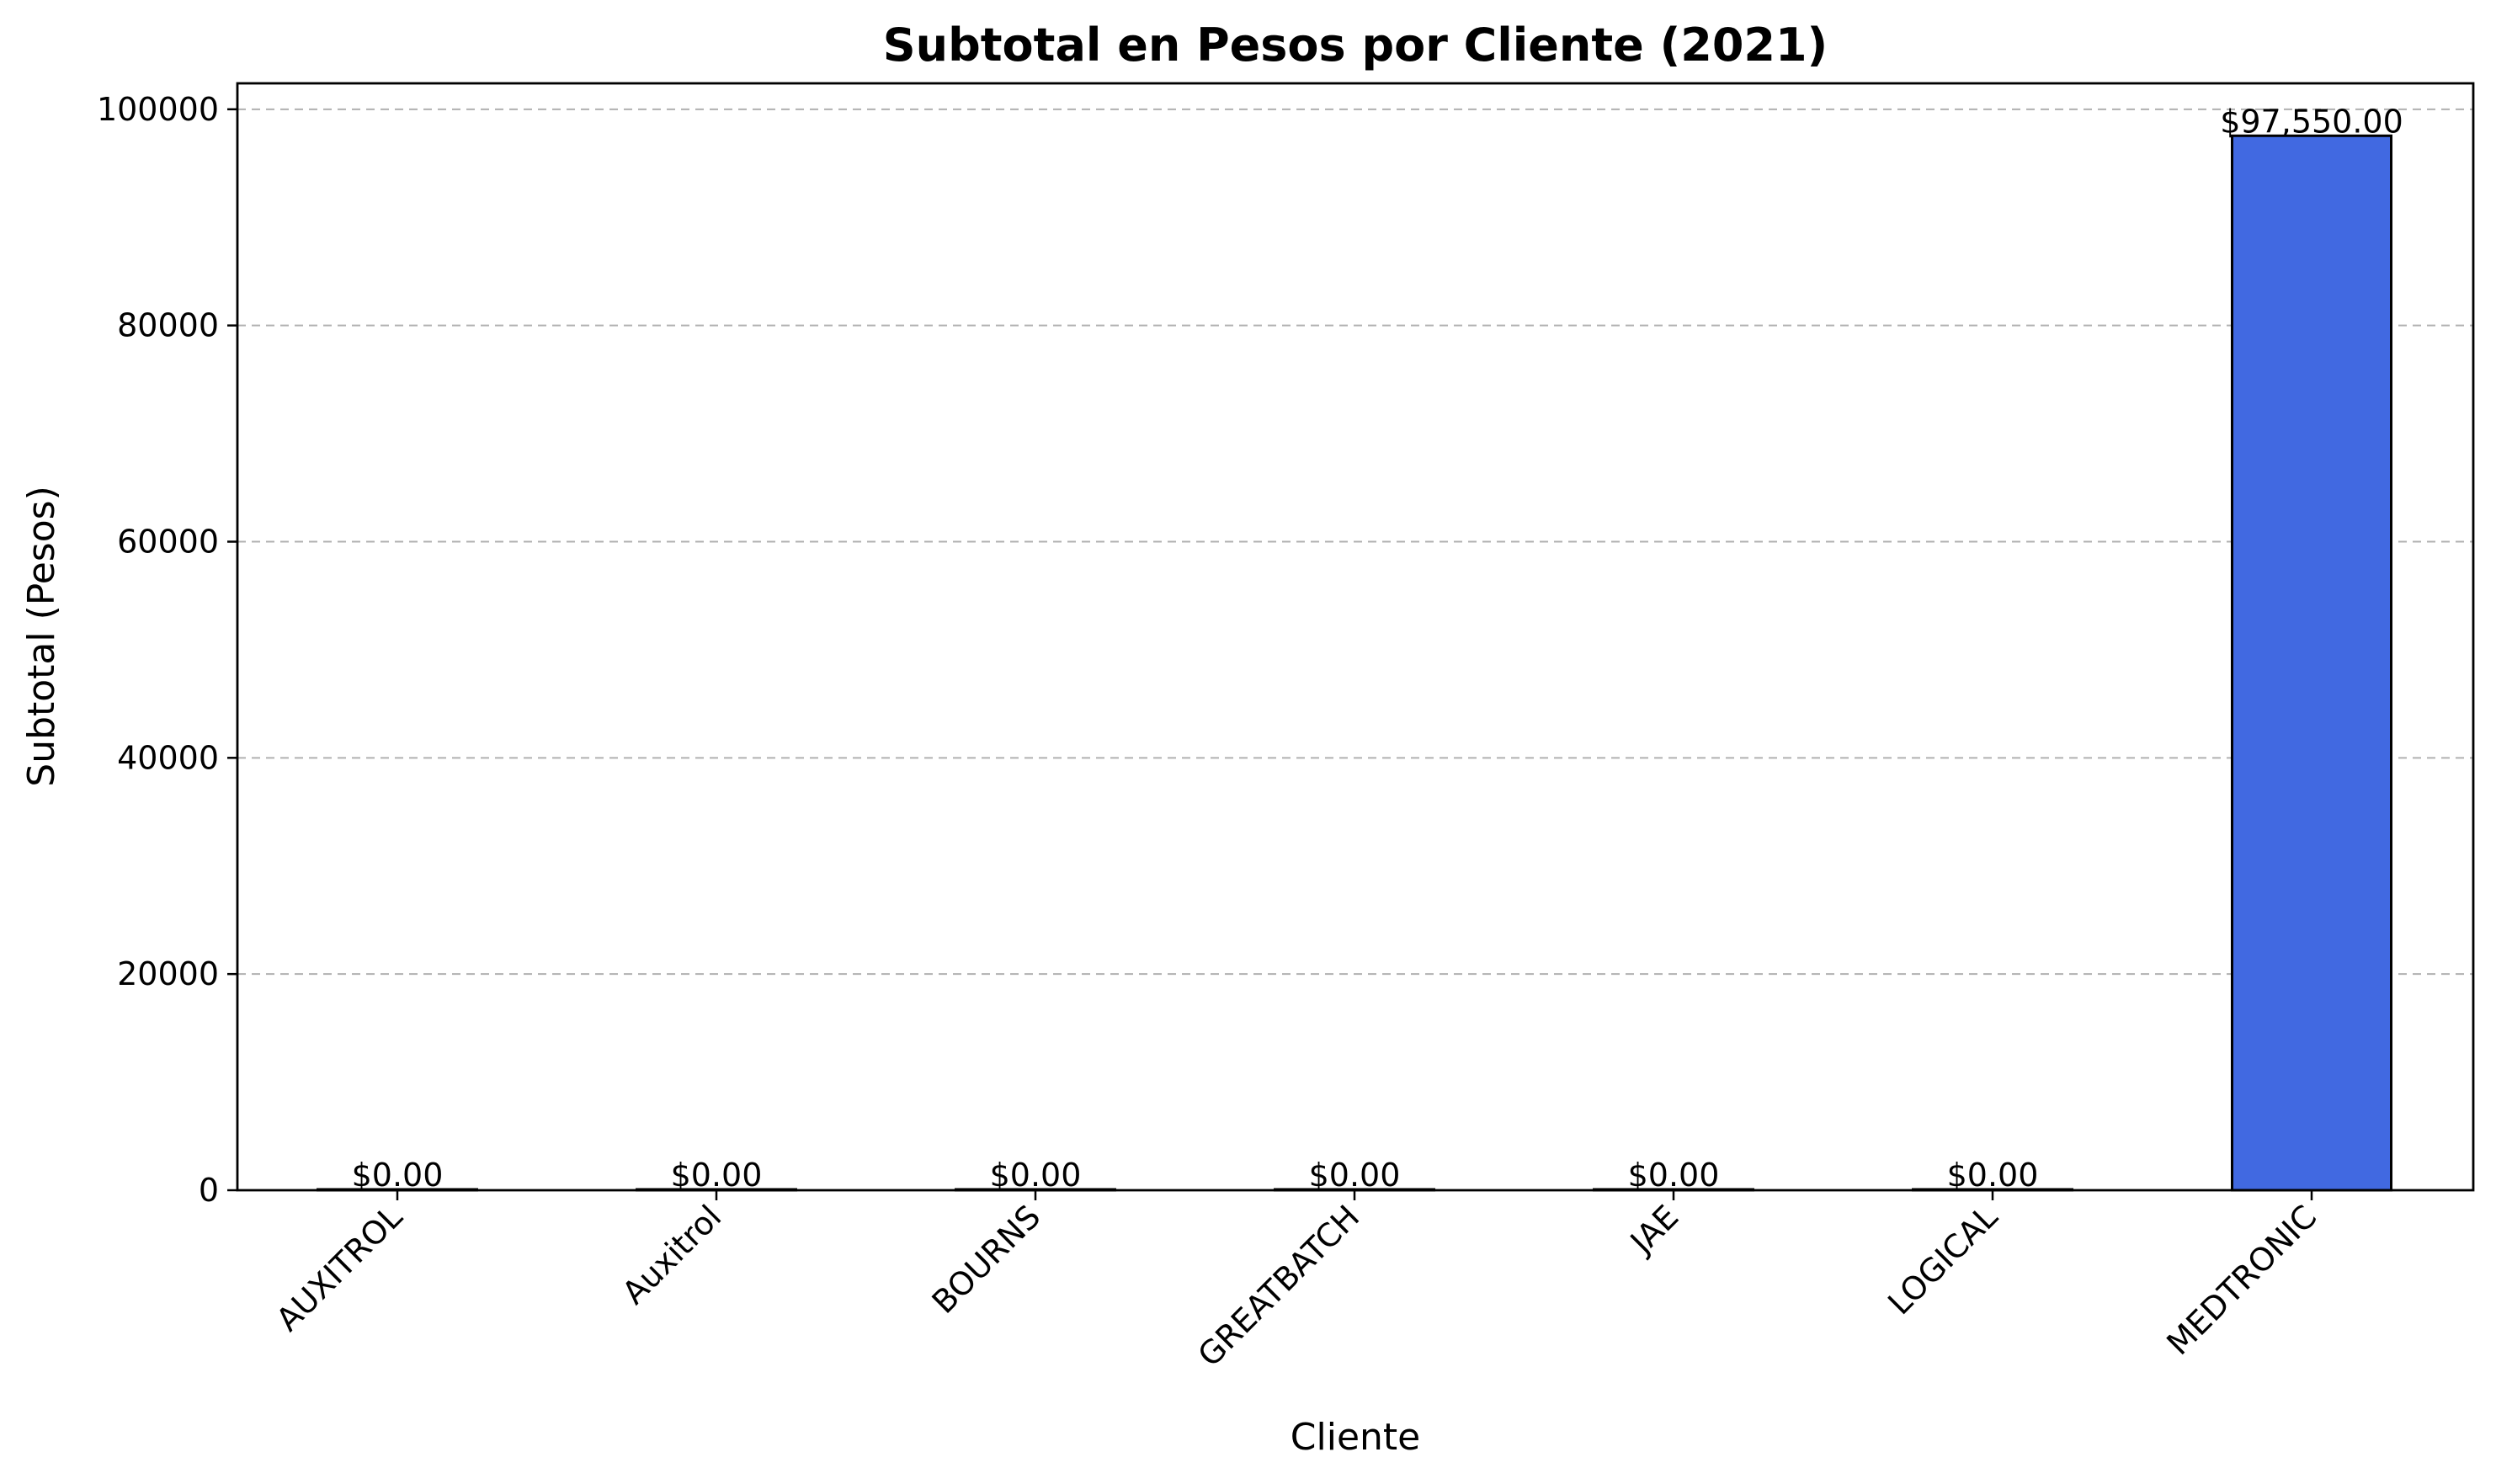 Image resolution: width=2496 pixels, height=1484 pixels. What do you see at coordinates (209, 1190) in the screenshot?
I see `y-tick-label: 0` at bounding box center [209, 1190].